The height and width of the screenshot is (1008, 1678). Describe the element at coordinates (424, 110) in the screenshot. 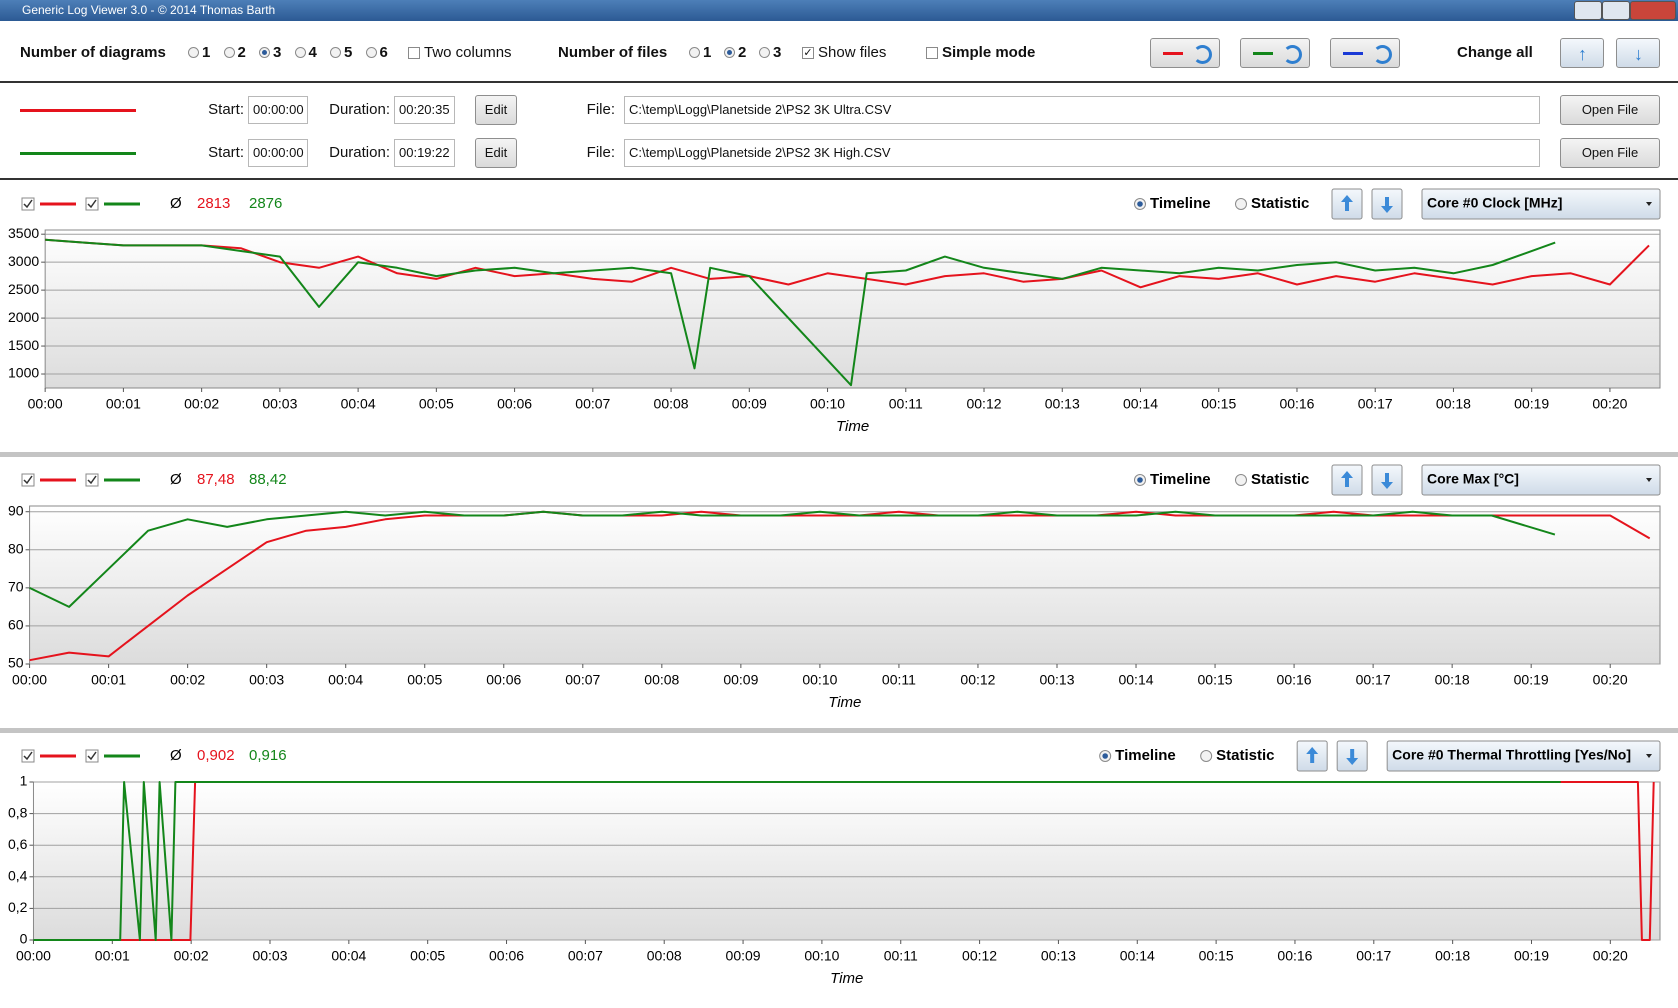

I see `duration-field: 00:20:35` at that location.